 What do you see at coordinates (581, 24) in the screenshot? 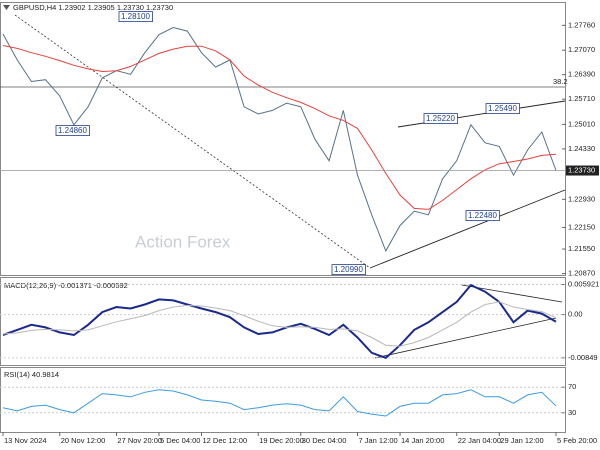
I see `y-tick-label: 1.27760` at bounding box center [581, 24].